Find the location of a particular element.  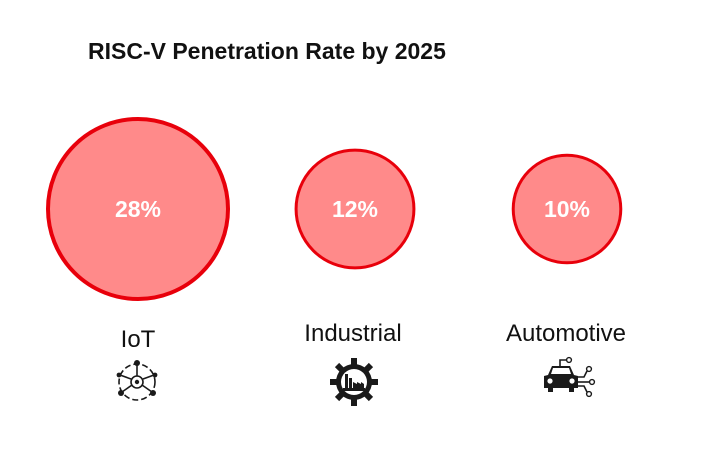

connected-car-icon is located at coordinates (570, 377).